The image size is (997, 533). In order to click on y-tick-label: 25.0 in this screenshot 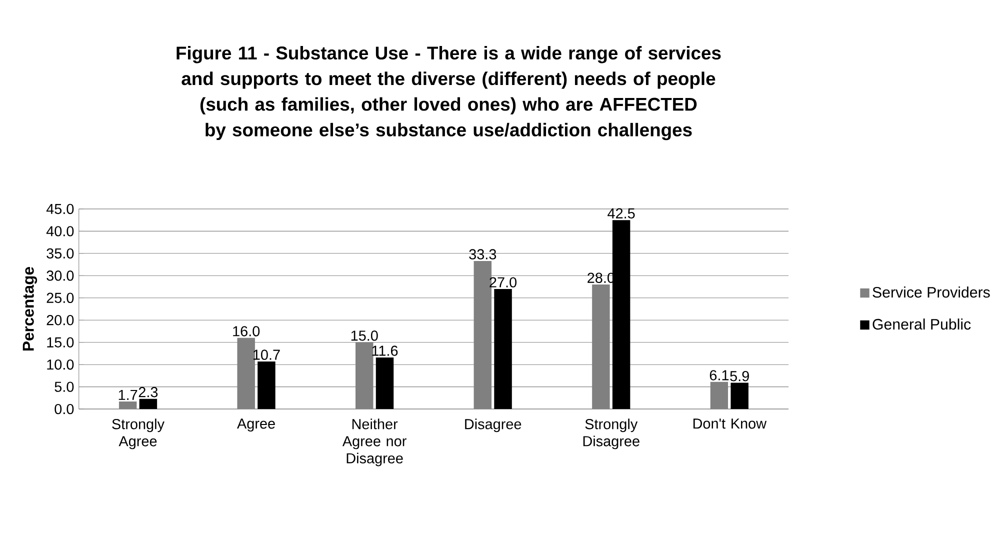, I will do `click(60, 297)`.